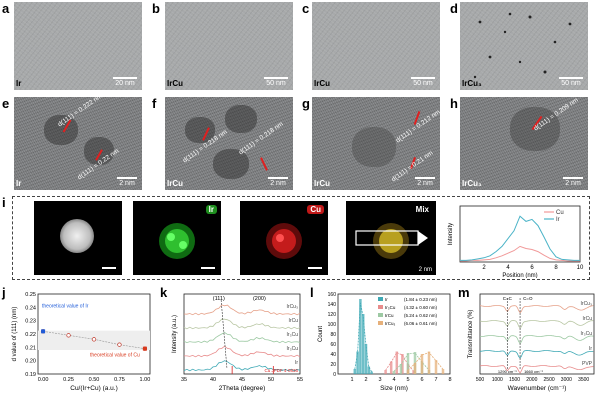 This screenshot has width=600, height=400. Describe the element at coordinates (211, 209) in the screenshot. I see `element-tag-ir: Ir` at that location.